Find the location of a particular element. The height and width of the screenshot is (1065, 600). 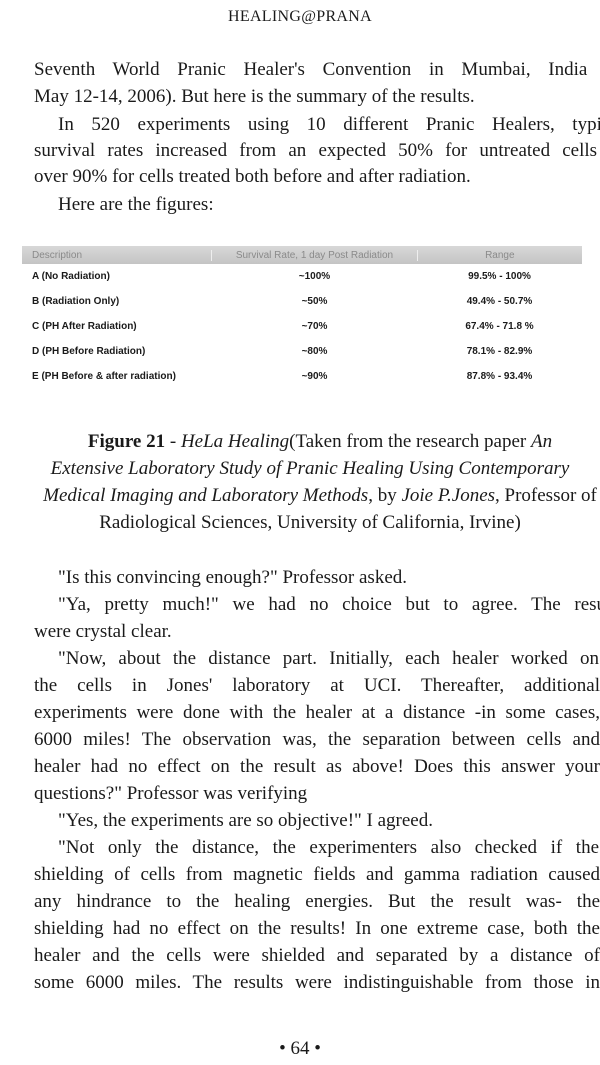

cell: 67.4% - 71.8 % is located at coordinates (499, 326).